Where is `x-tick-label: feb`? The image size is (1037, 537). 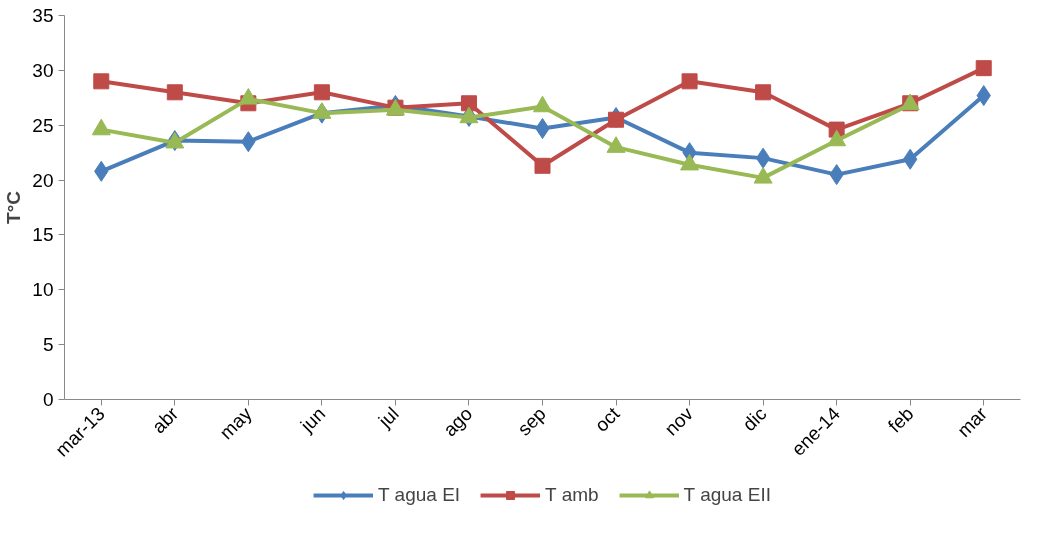
x-tick-label: feb is located at coordinates (901, 420).